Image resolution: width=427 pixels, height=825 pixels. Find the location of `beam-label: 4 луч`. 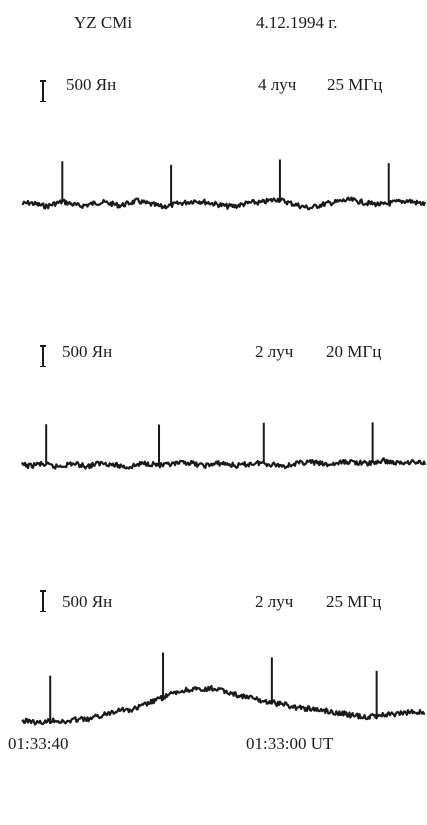

beam-label: 4 луч is located at coordinates (277, 84).